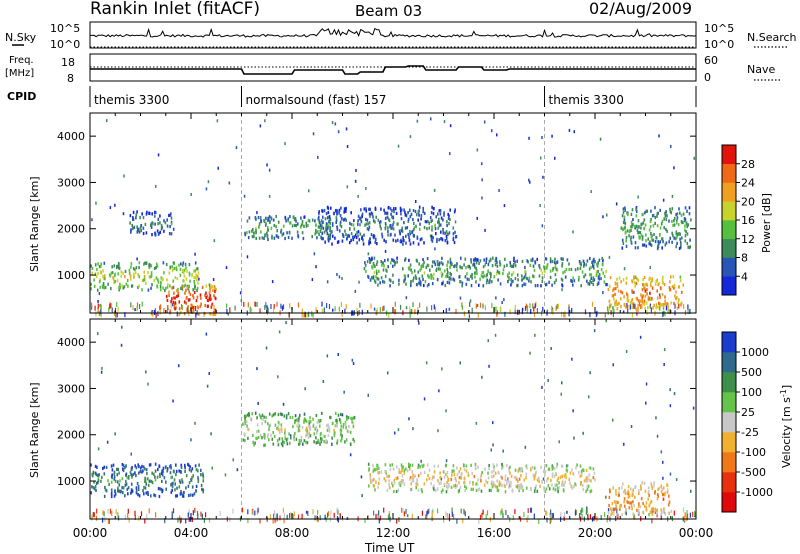 The image size is (800, 554). I want to click on colorbar-swatch, so click(729, 173).